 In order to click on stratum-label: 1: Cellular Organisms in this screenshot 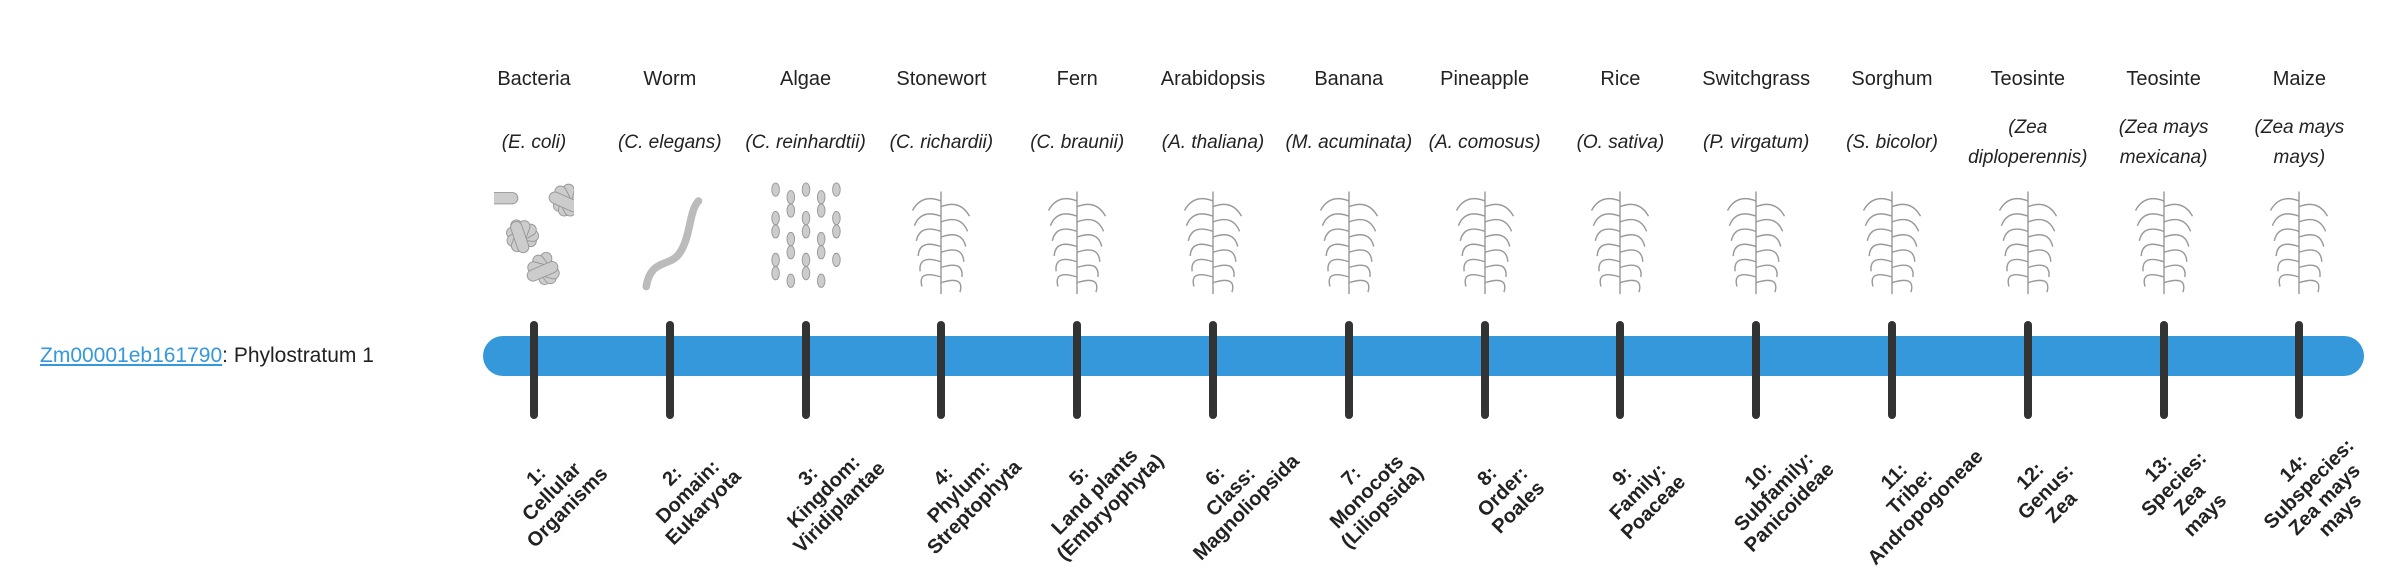, I will do `click(552, 492)`.